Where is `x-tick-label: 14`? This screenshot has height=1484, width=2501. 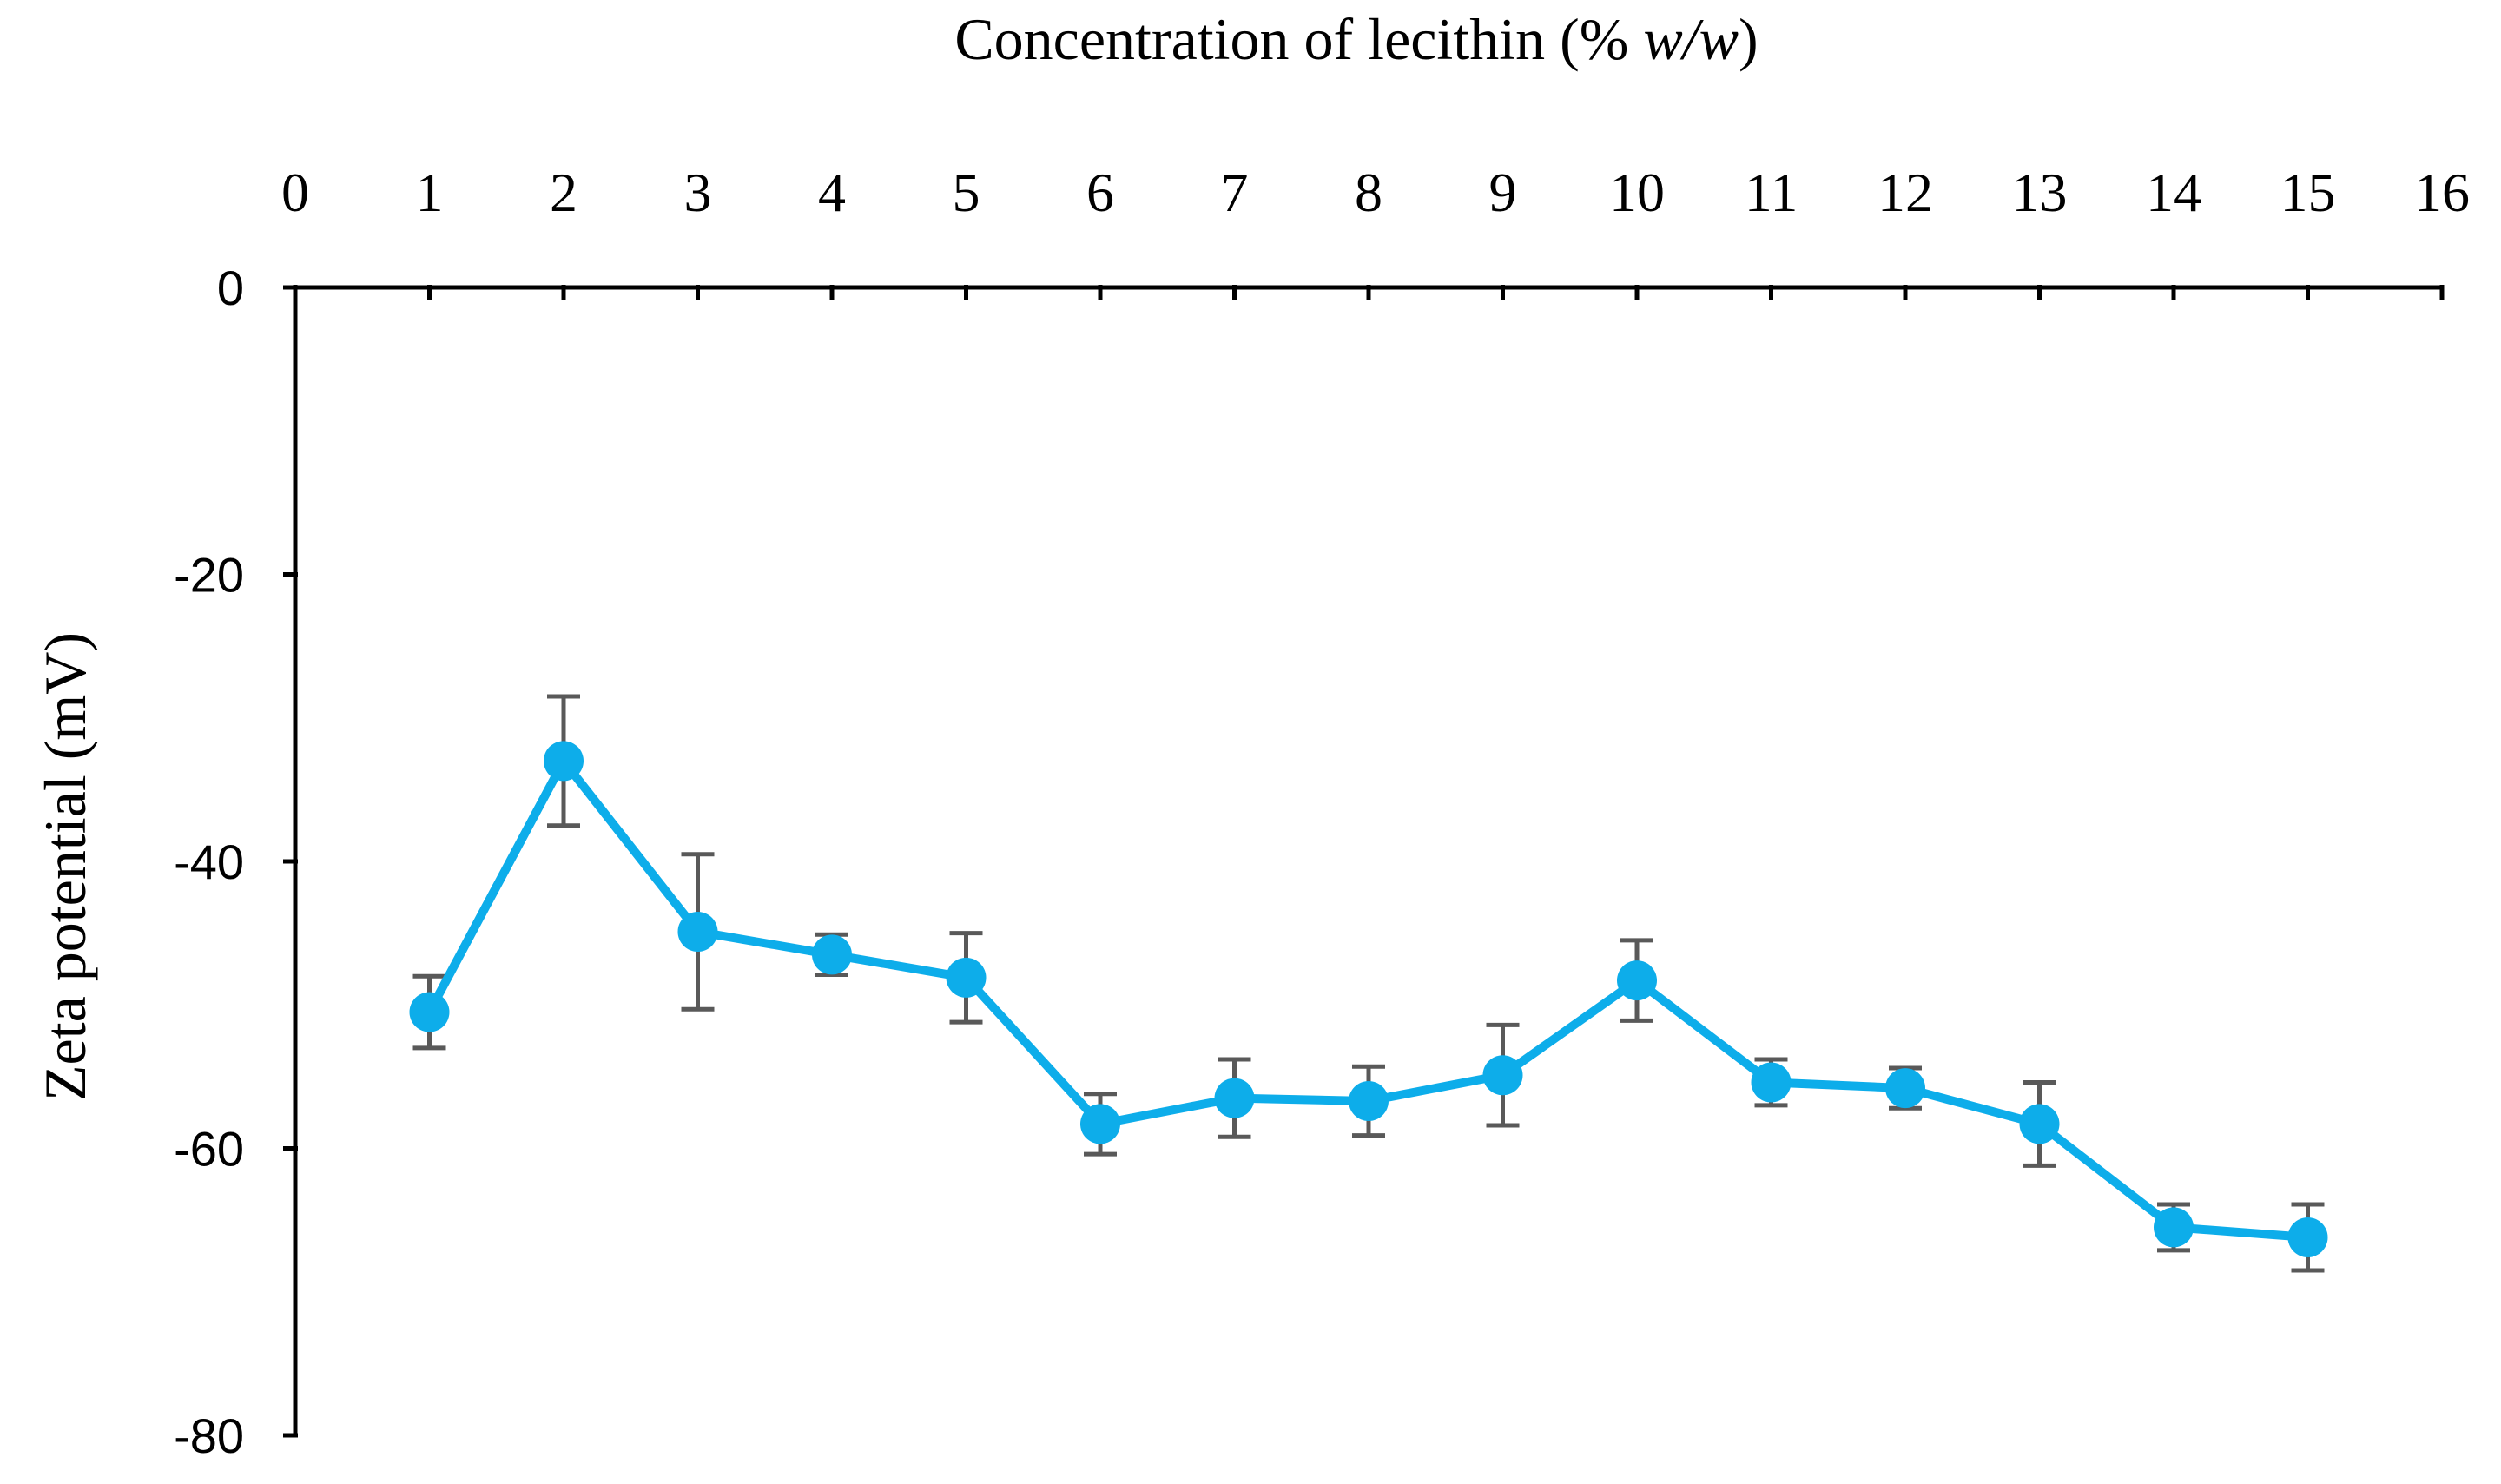
x-tick-label: 14 is located at coordinates (2173, 192).